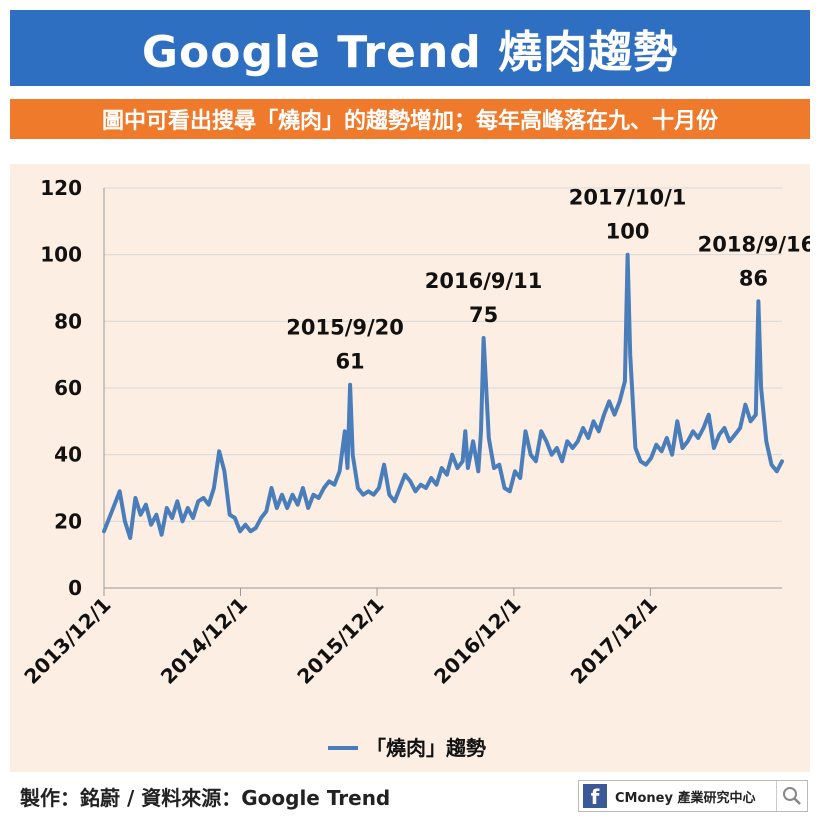  What do you see at coordinates (628, 198) in the screenshot?
I see `peak-date-label: 2017/10/1` at bounding box center [628, 198].